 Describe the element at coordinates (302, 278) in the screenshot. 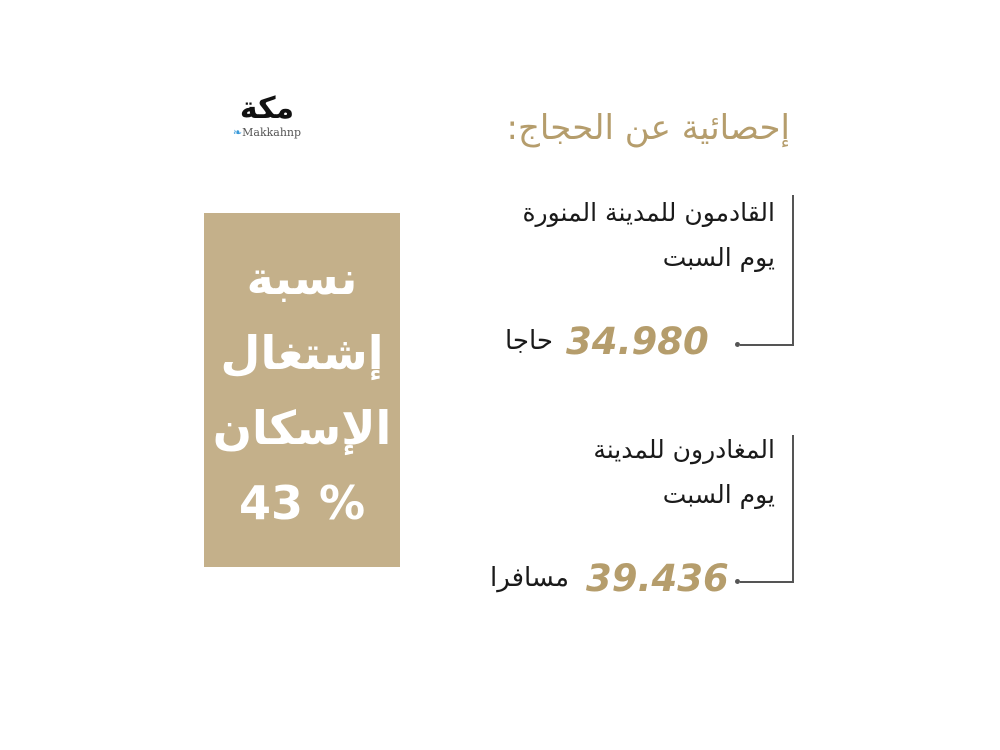

I see `occupancy-line: نسبة` at that location.